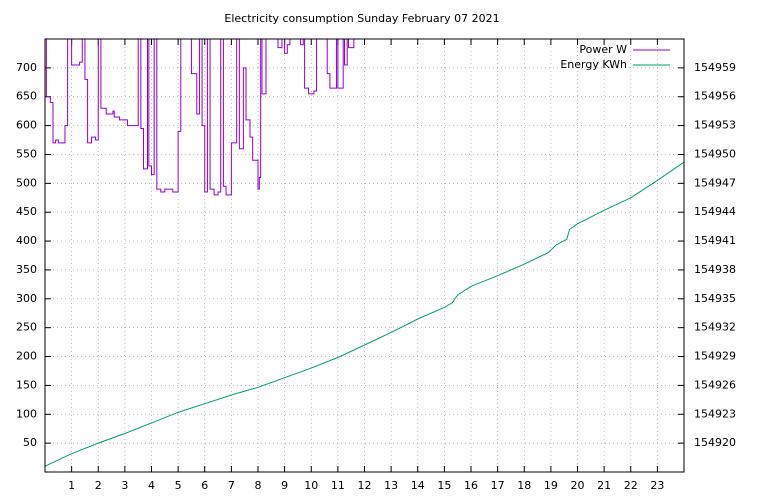 The width and height of the screenshot is (768, 500). What do you see at coordinates (715, 384) in the screenshot?
I see `y2-tick-label: 154926` at bounding box center [715, 384].